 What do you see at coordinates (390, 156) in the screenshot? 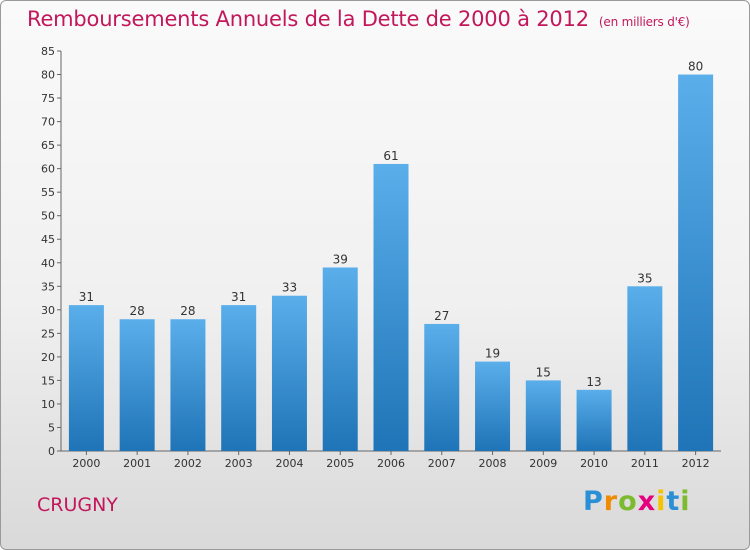
I see `data-label: 61` at bounding box center [390, 156].